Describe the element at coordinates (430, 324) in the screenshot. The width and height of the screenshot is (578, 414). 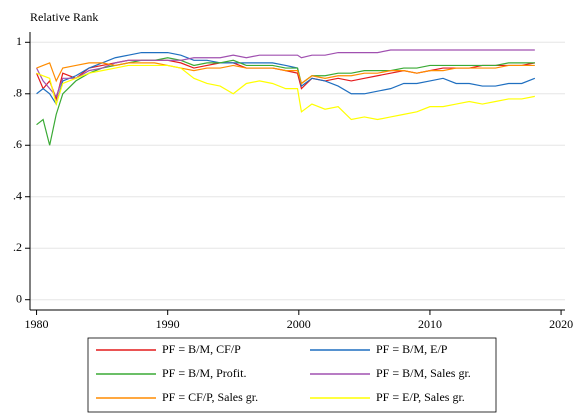
I see `x-tick-label: 2010` at that location.